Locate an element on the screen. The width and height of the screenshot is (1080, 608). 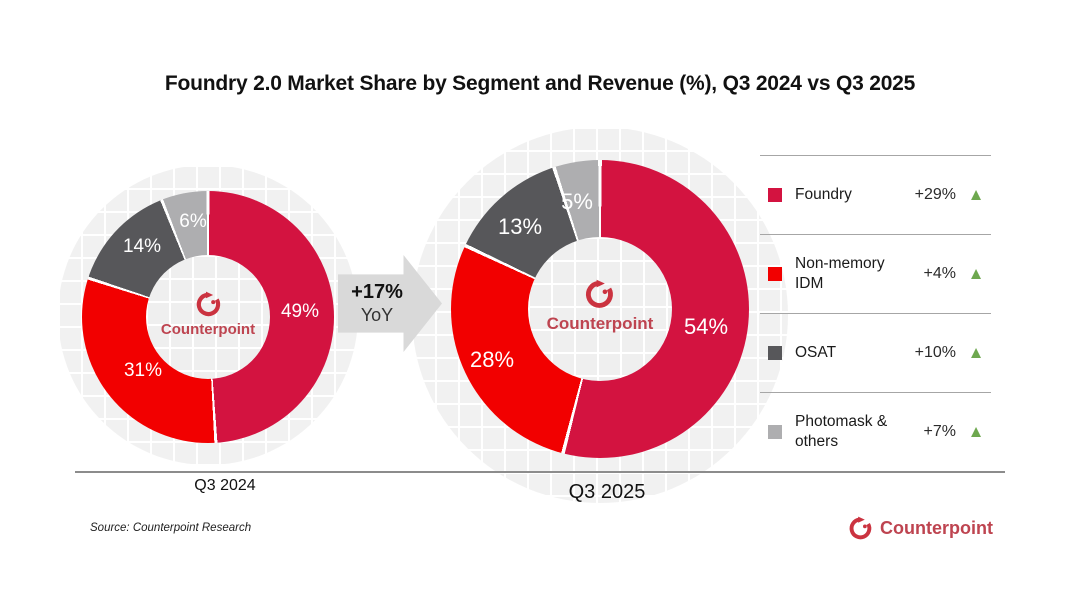
yoy-growth-label: YoY is located at coordinates (377, 315).